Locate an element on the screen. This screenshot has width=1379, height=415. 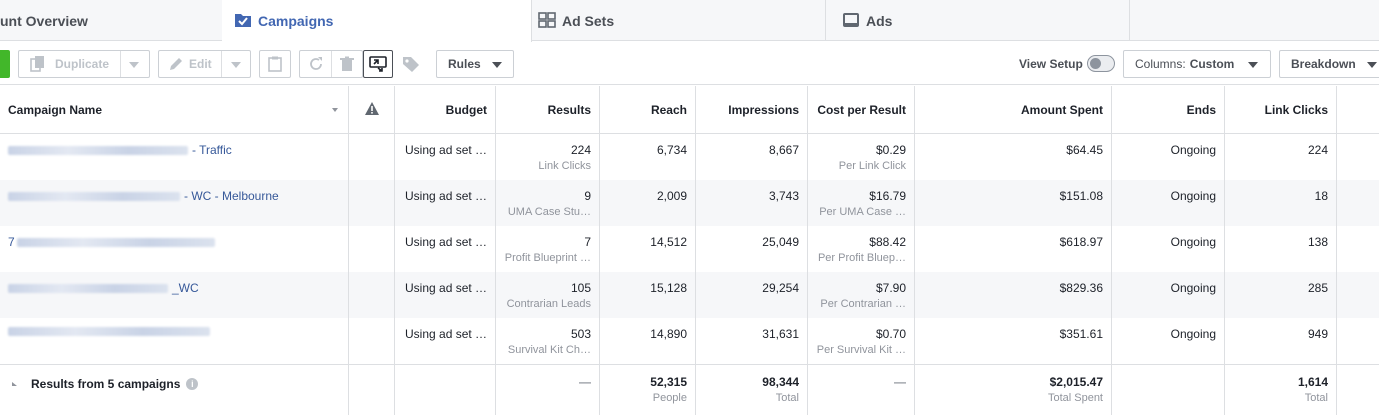
edit-button: Edit is located at coordinates (204, 64).